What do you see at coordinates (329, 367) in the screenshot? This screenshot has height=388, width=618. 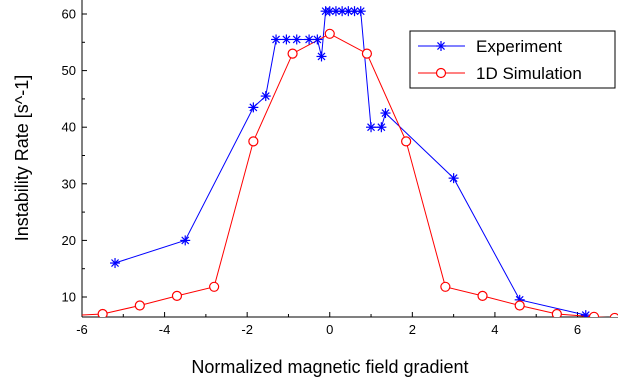 I see `x-axis-title: Normalized magnetic field gradient` at bounding box center [329, 367].